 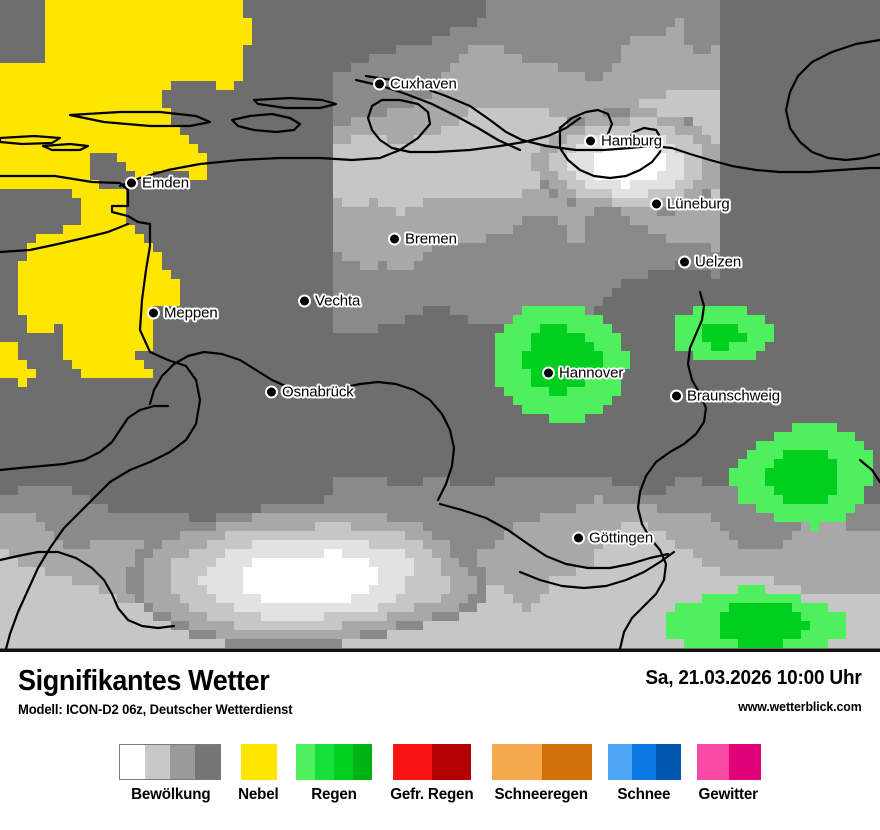 I want to click on city-marker-lneburg: Lüneburg, so click(x=691, y=204).